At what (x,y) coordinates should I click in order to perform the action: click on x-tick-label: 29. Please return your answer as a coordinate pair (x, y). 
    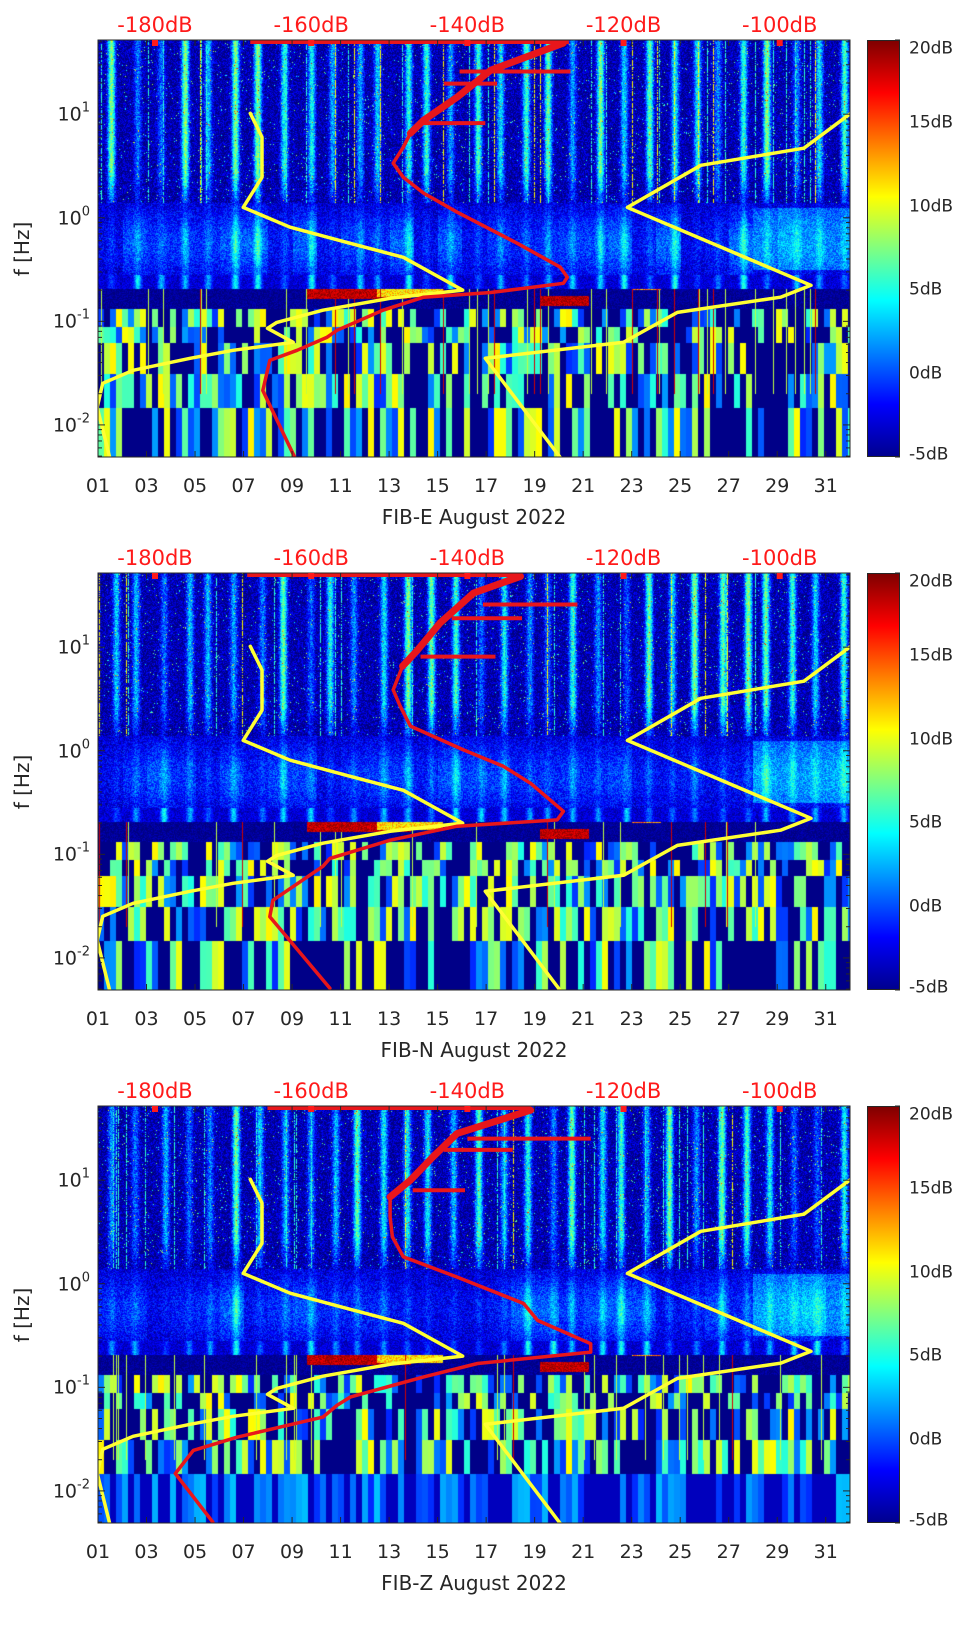
    Looking at the image, I should click on (777, 486).